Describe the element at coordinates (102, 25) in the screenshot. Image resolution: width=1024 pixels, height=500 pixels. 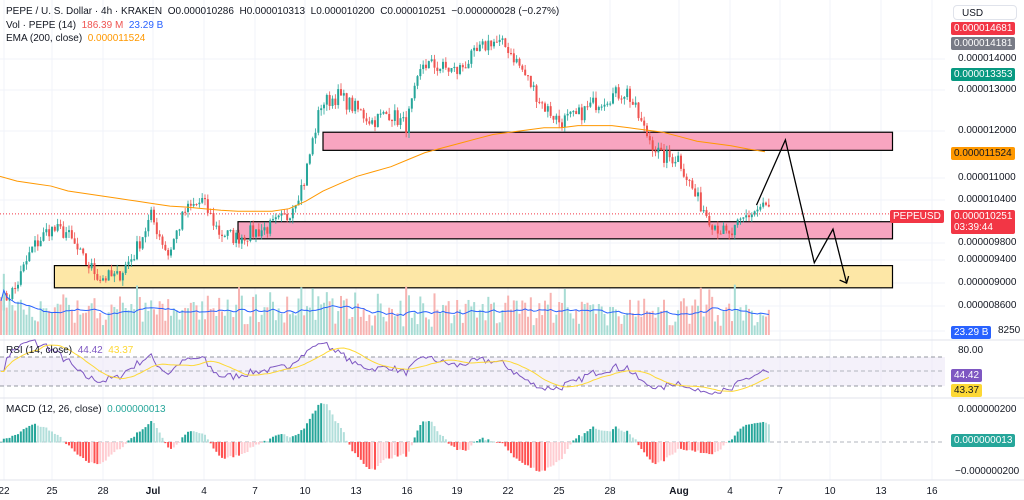
I see `vol-value: 186.39 M` at that location.